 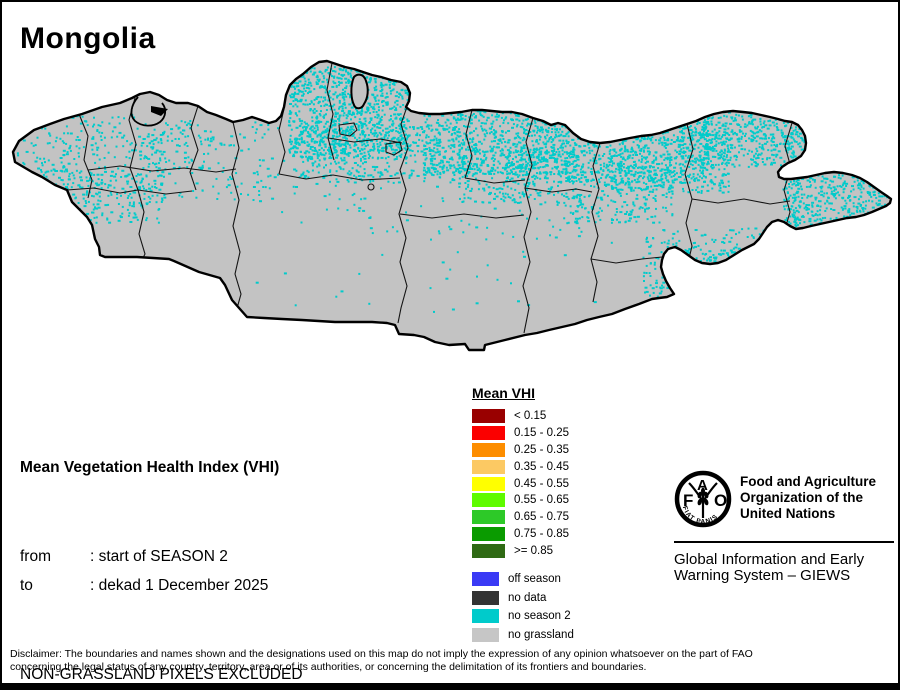 What do you see at coordinates (148, 111) in the screenshot?
I see `lake-uvs-outline` at bounding box center [148, 111].